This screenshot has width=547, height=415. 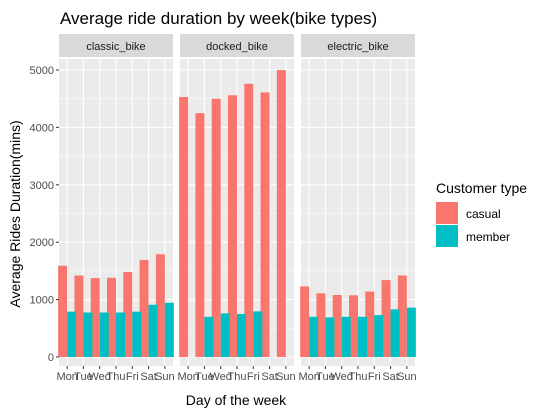 I want to click on legend-key-casual, so click(x=447, y=213).